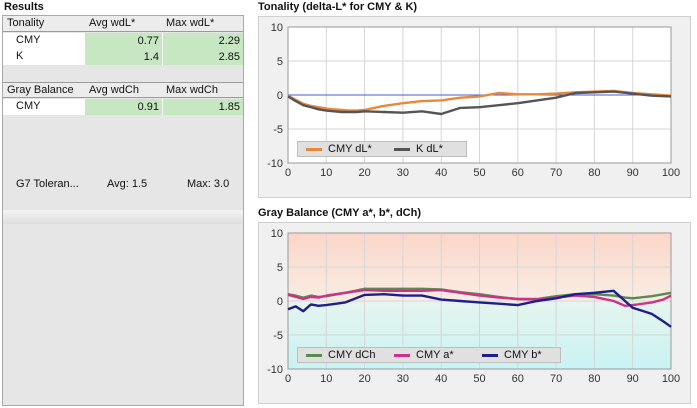 The height and width of the screenshot is (408, 697). I want to click on row-label: K, so click(20, 56).